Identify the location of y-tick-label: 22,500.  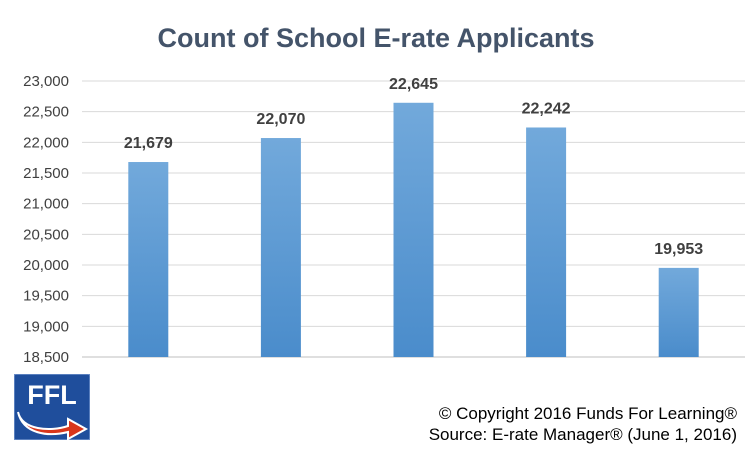
(46, 112).